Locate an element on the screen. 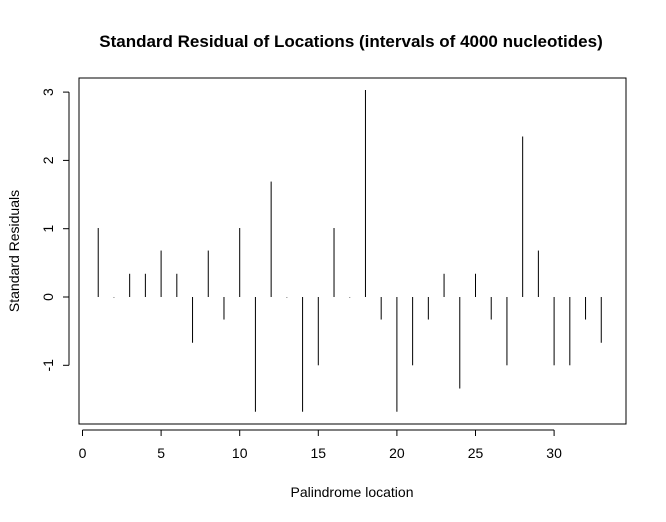 The height and width of the screenshot is (522, 666). y-tick-label-3: 3 is located at coordinates (48, 92).